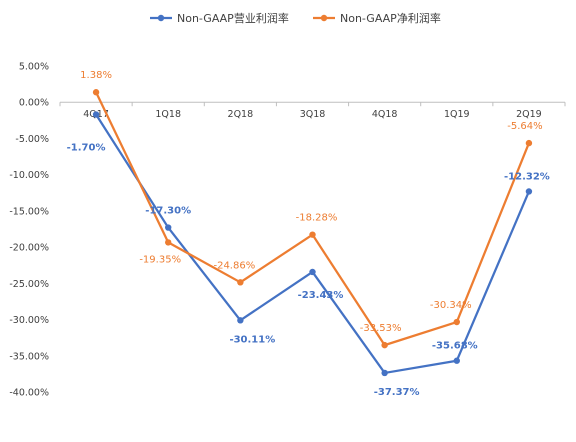  Describe the element at coordinates (29, 284) in the screenshot. I see `y-tick-label: -25.00%` at that location.